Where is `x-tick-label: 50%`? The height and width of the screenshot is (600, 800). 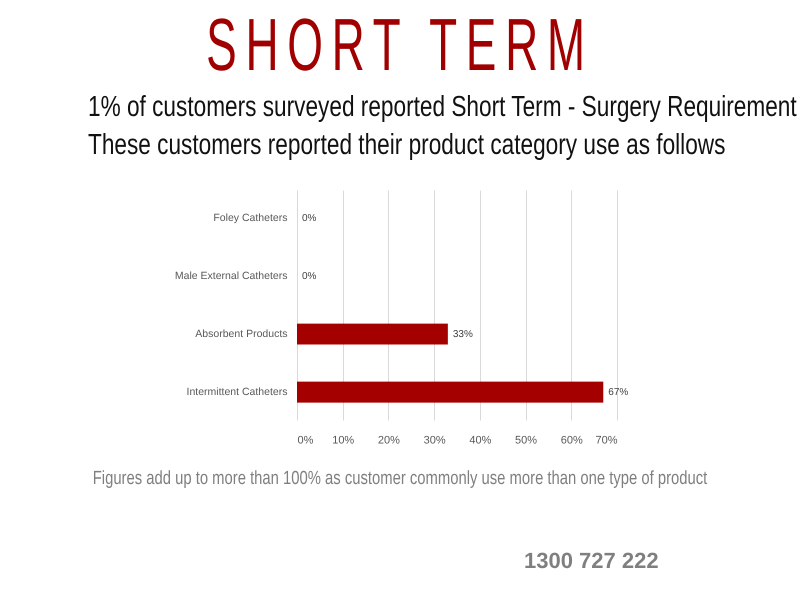 x-tick-label: 50% is located at coordinates (526, 440).